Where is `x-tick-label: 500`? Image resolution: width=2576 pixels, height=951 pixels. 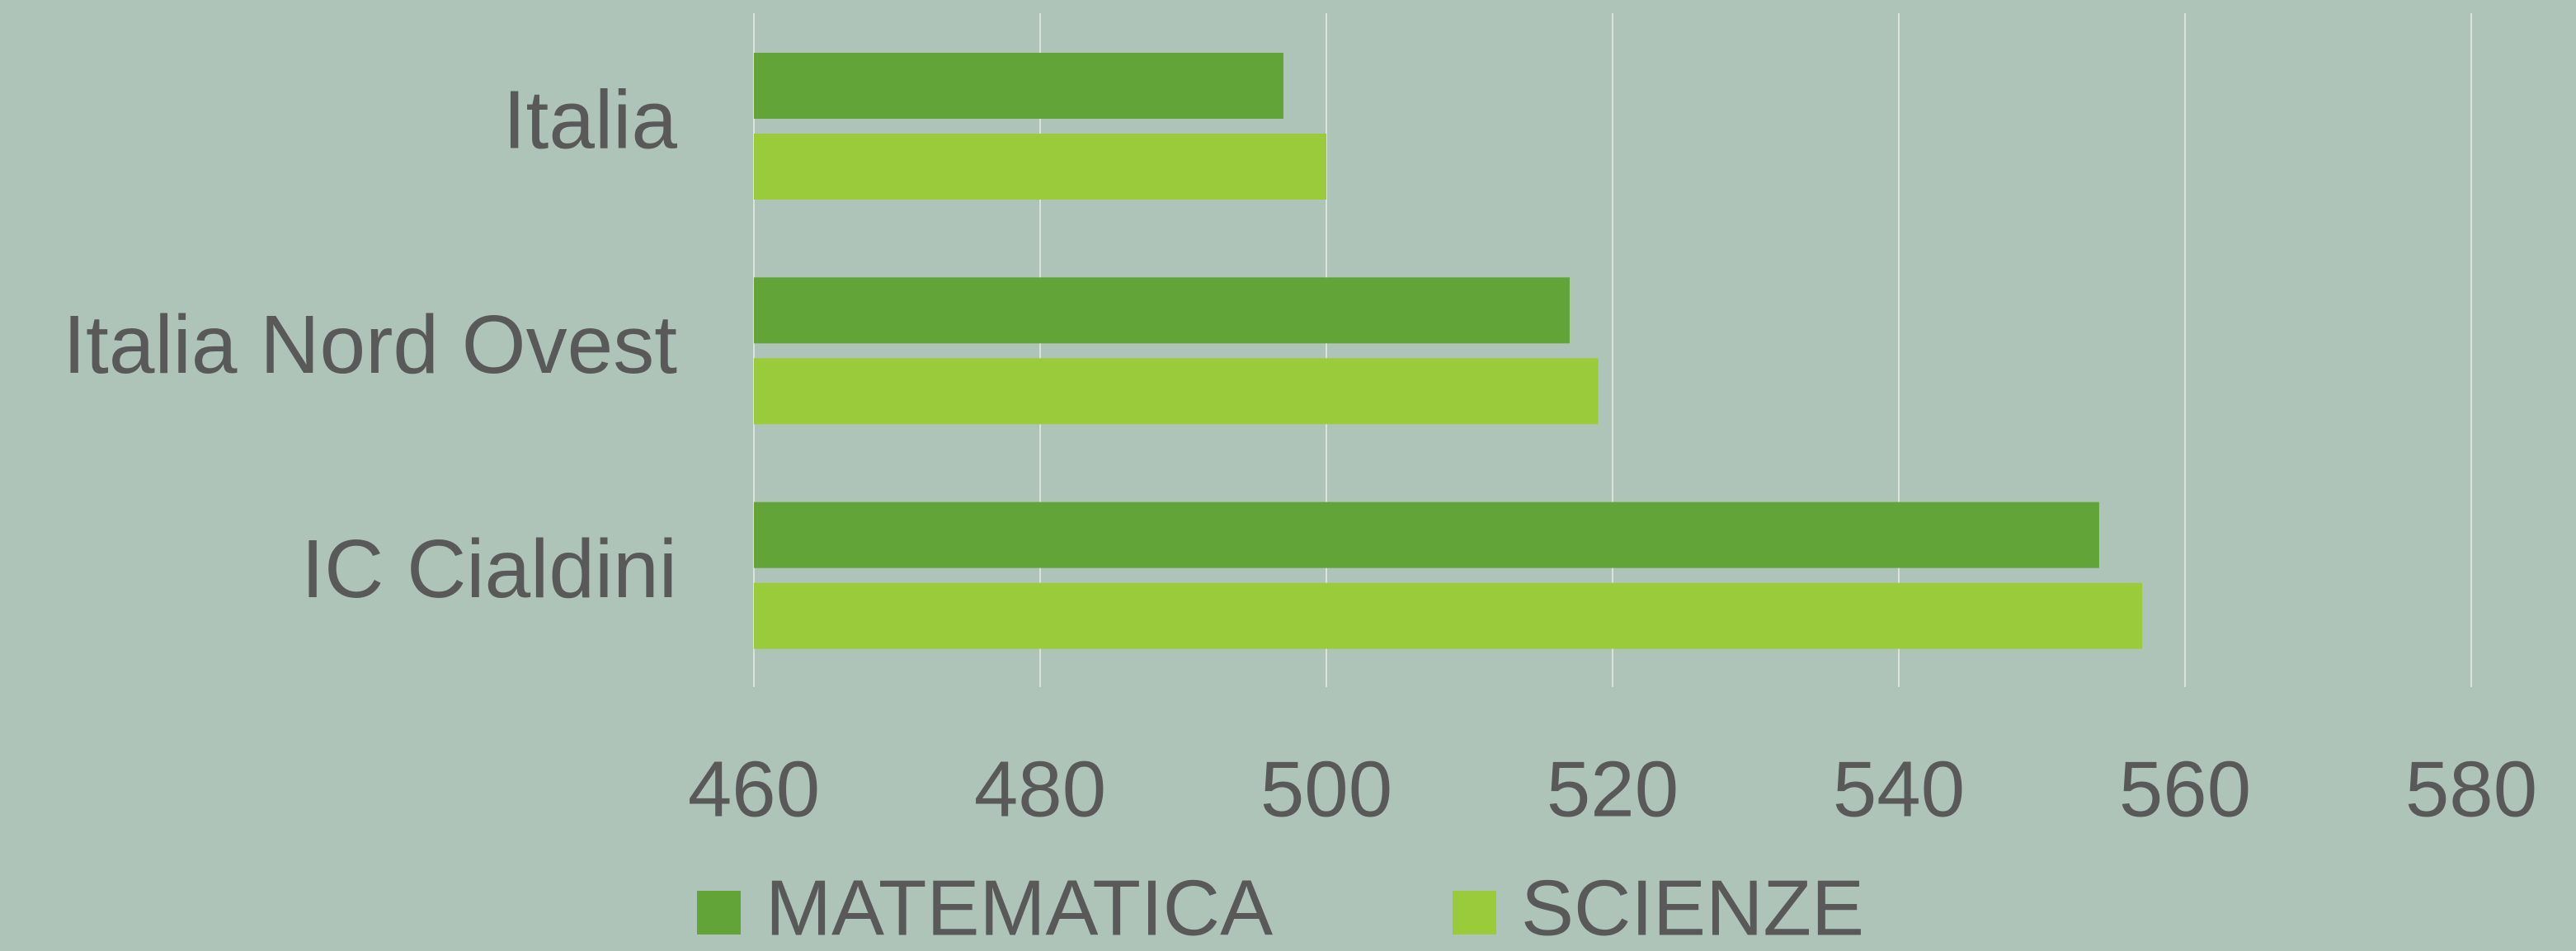 x-tick-label: 500 is located at coordinates (1326, 789).